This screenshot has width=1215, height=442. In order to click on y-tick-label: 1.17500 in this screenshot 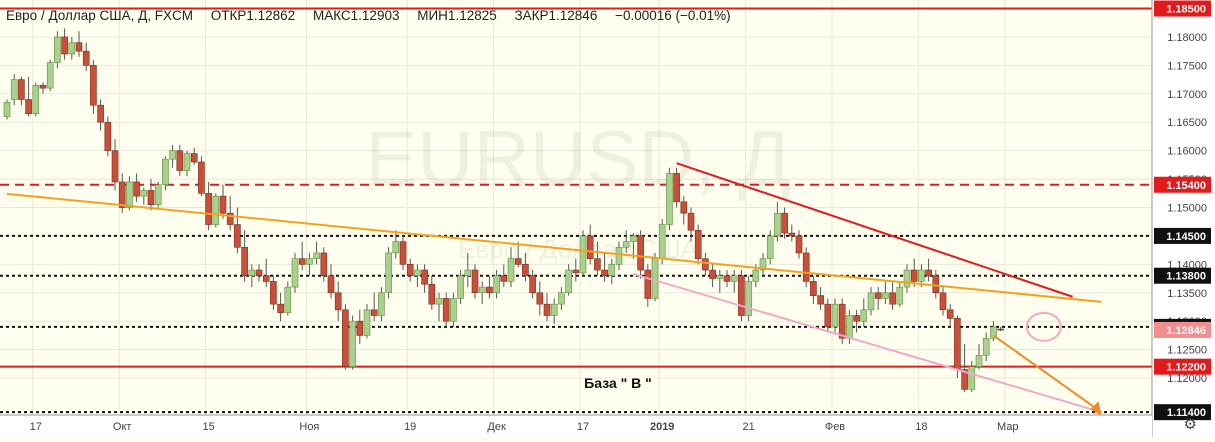, I will do `click(1187, 66)`.